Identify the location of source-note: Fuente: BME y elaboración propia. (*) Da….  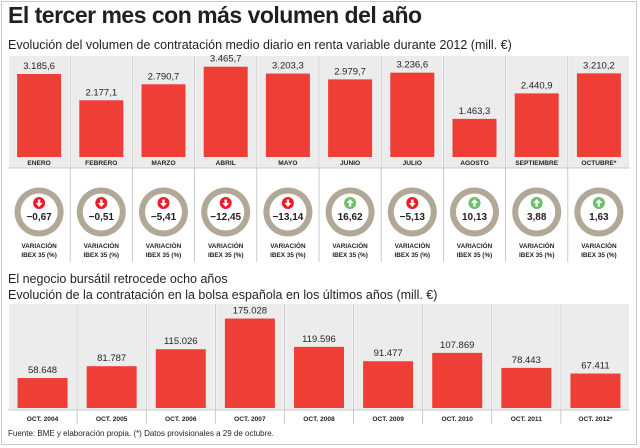
(141, 433).